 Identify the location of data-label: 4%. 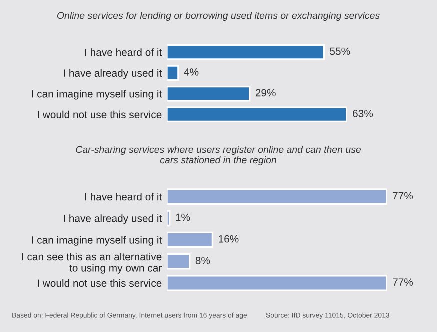
(191, 72).